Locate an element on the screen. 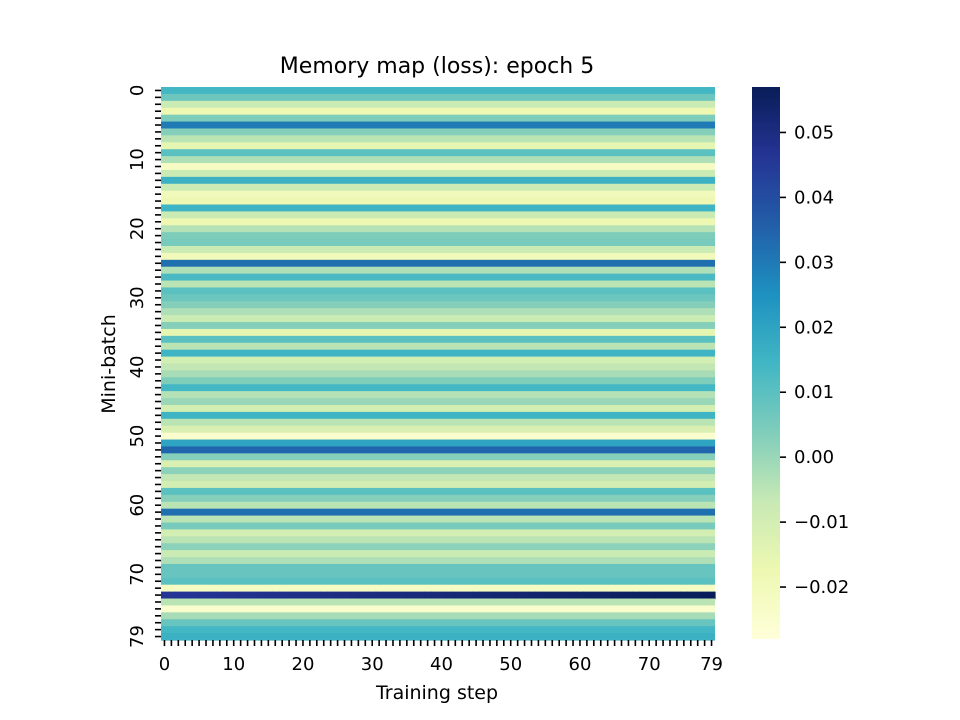  x-tick-label: 10 is located at coordinates (233, 664).